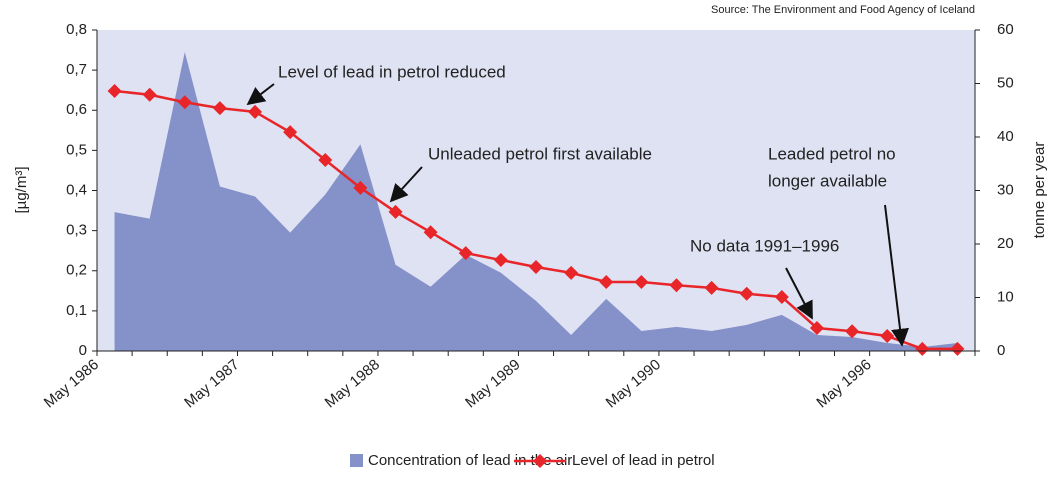 This screenshot has width=1064, height=489. I want to click on annotation: Level of lead in petrol reduced, so click(392, 71).